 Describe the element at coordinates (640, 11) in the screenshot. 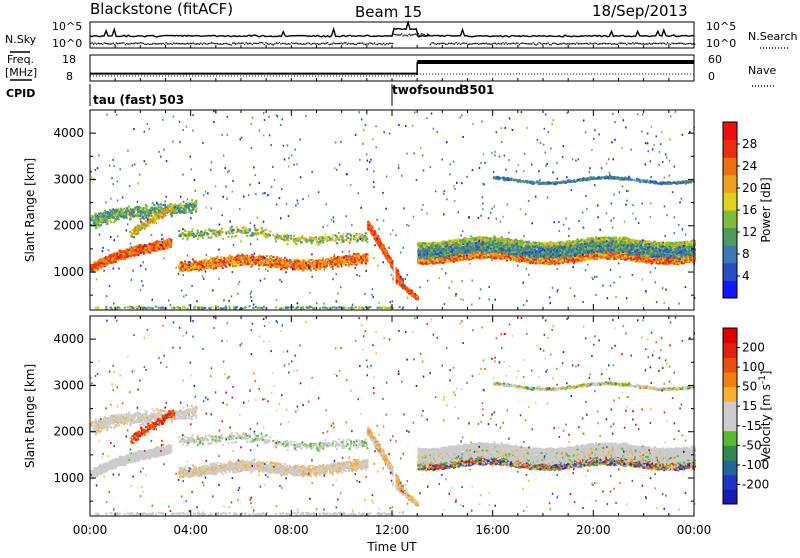

I see `date-title: 18/Sep/2013` at that location.